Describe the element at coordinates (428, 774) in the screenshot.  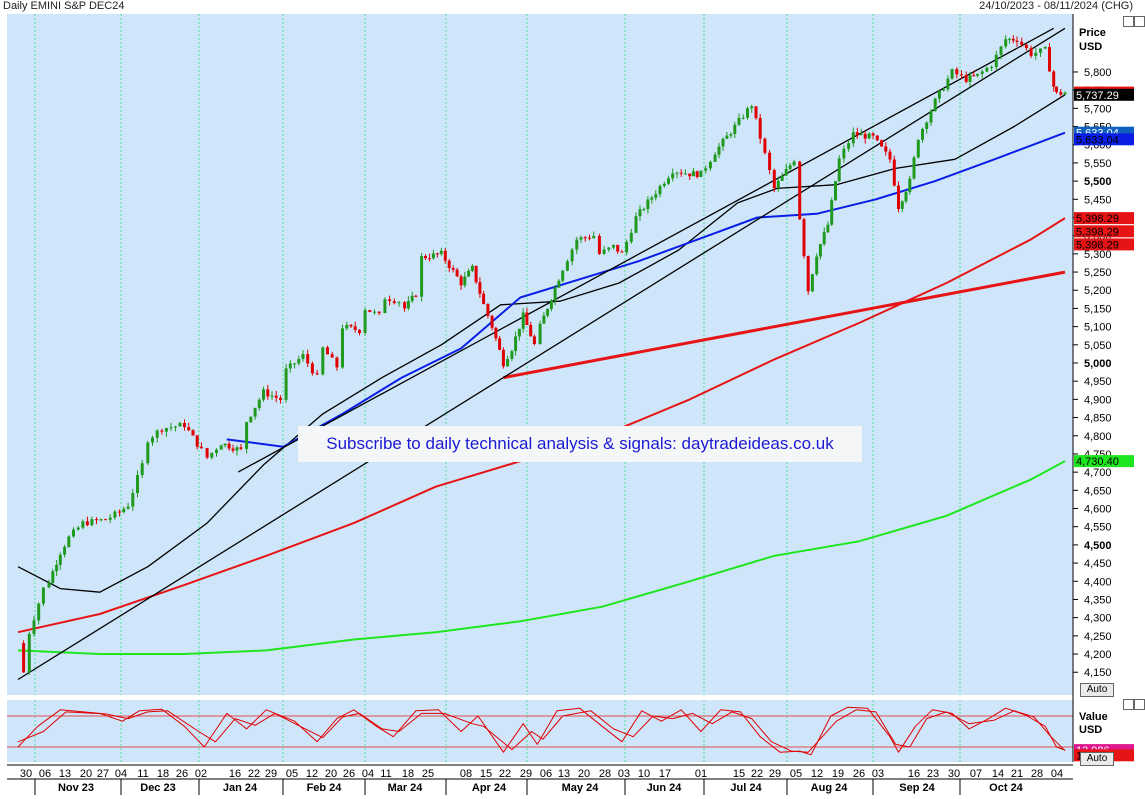
I see `date-tick-label: 25` at that location.